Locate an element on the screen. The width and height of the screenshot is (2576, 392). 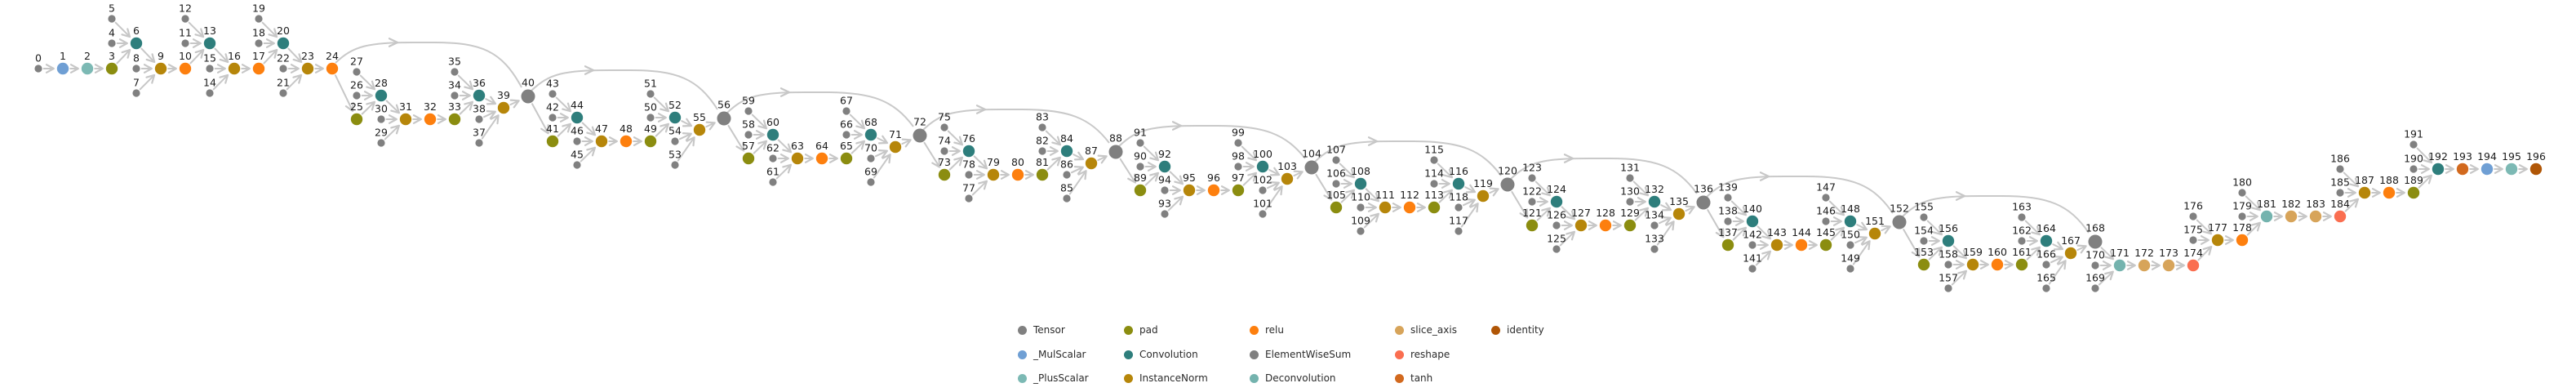
node-label: 173 is located at coordinates (2168, 253).